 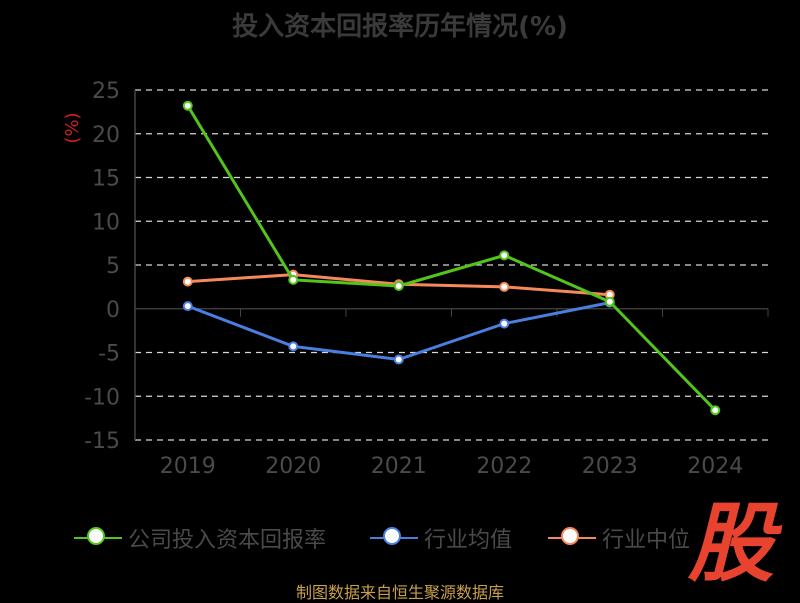 What do you see at coordinates (731, 544) in the screenshot?
I see `logo: 股` at bounding box center [731, 544].